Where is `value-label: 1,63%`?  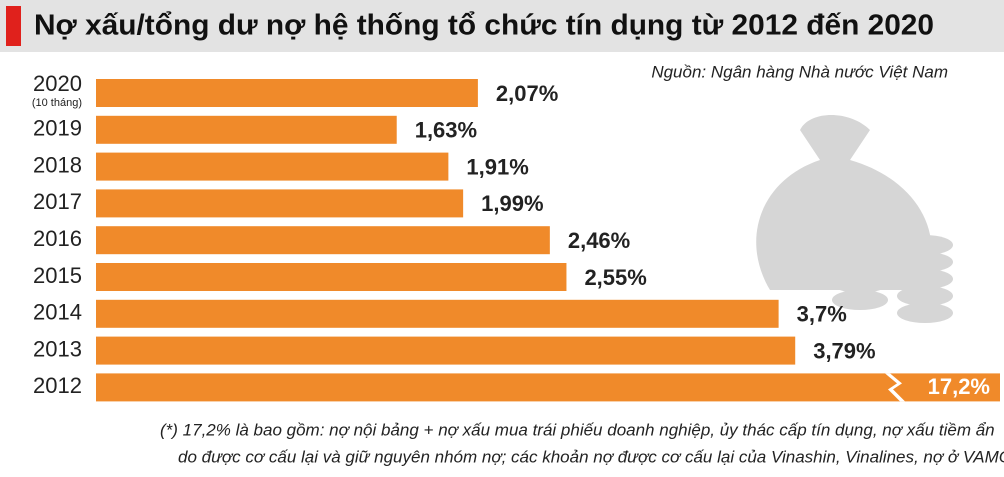
value-label: 1,63% is located at coordinates (446, 130).